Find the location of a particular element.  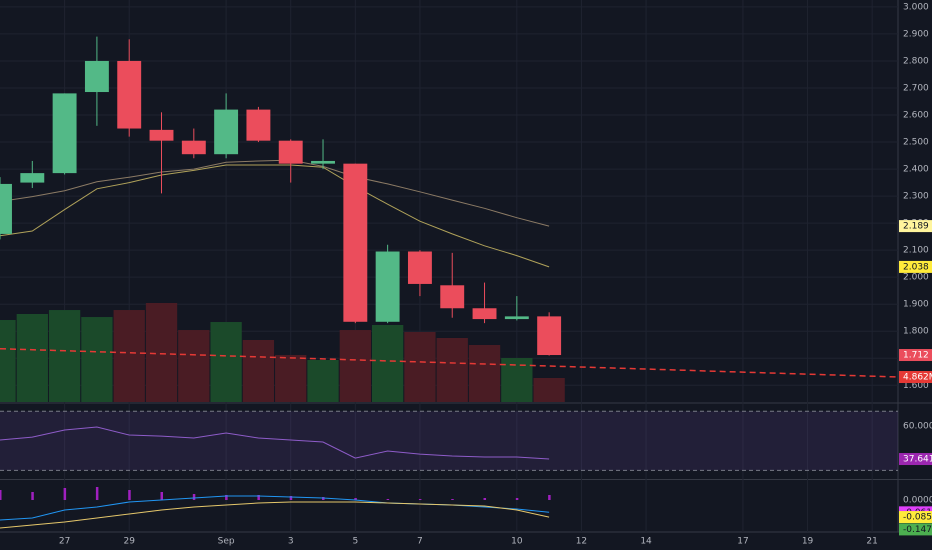

close-value-tag: 1.712 is located at coordinates (916, 356).